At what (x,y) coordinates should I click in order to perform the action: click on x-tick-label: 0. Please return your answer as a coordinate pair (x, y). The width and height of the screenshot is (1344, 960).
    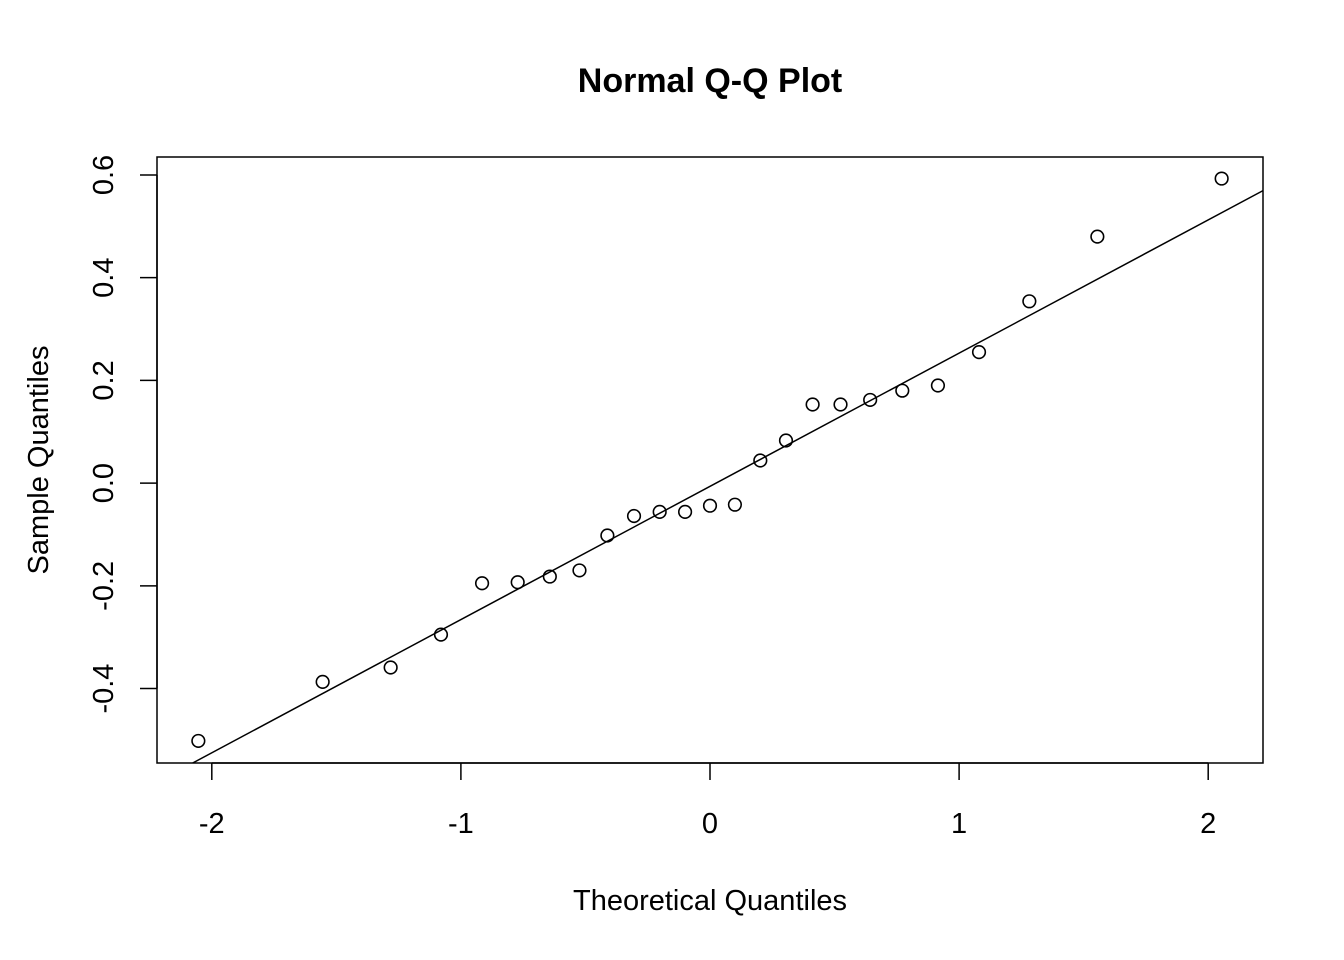
    Looking at the image, I should click on (710, 824).